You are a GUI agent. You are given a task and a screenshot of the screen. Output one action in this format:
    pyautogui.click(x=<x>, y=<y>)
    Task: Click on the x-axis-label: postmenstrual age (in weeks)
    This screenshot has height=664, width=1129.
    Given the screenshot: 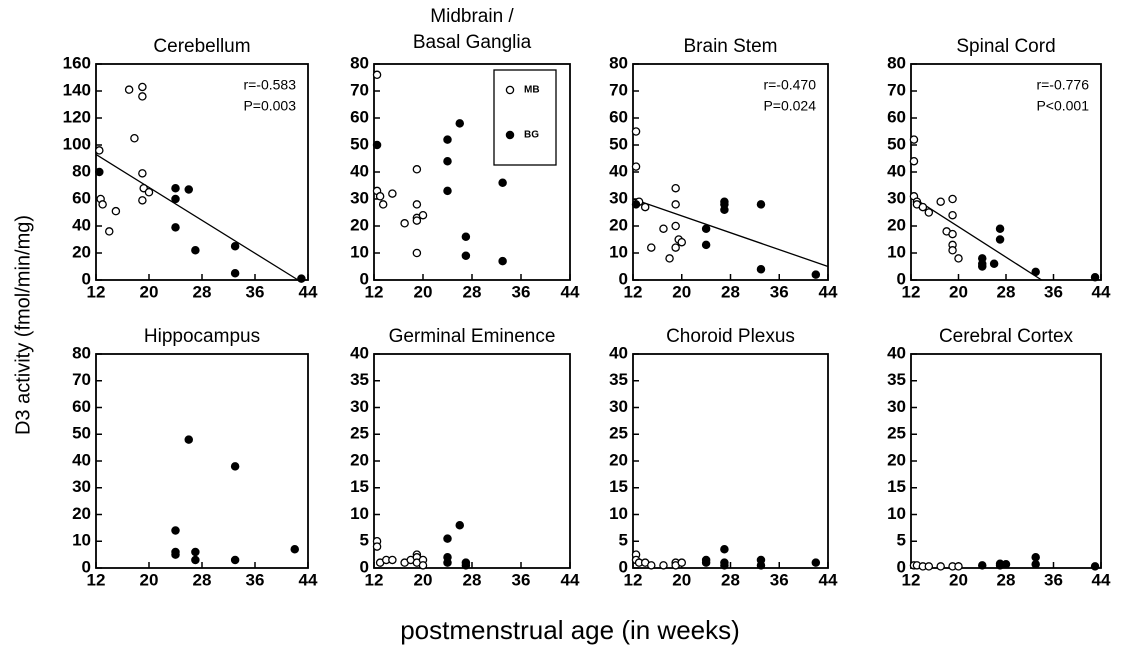 What is the action you would take?
    pyautogui.click(x=570, y=630)
    